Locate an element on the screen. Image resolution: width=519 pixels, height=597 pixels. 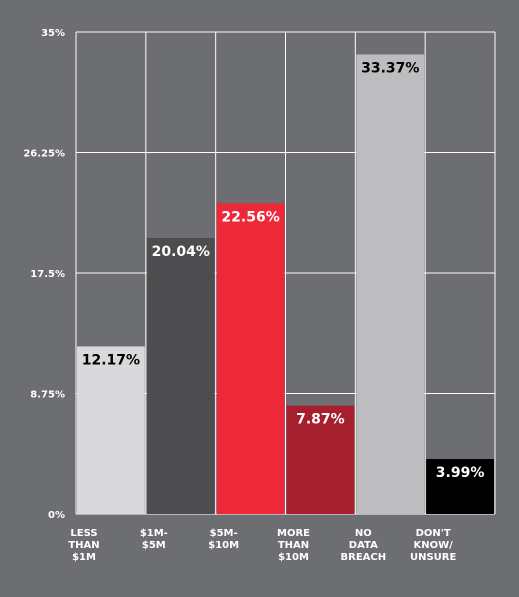
x-category-line: DON'T is located at coordinates (433, 533).